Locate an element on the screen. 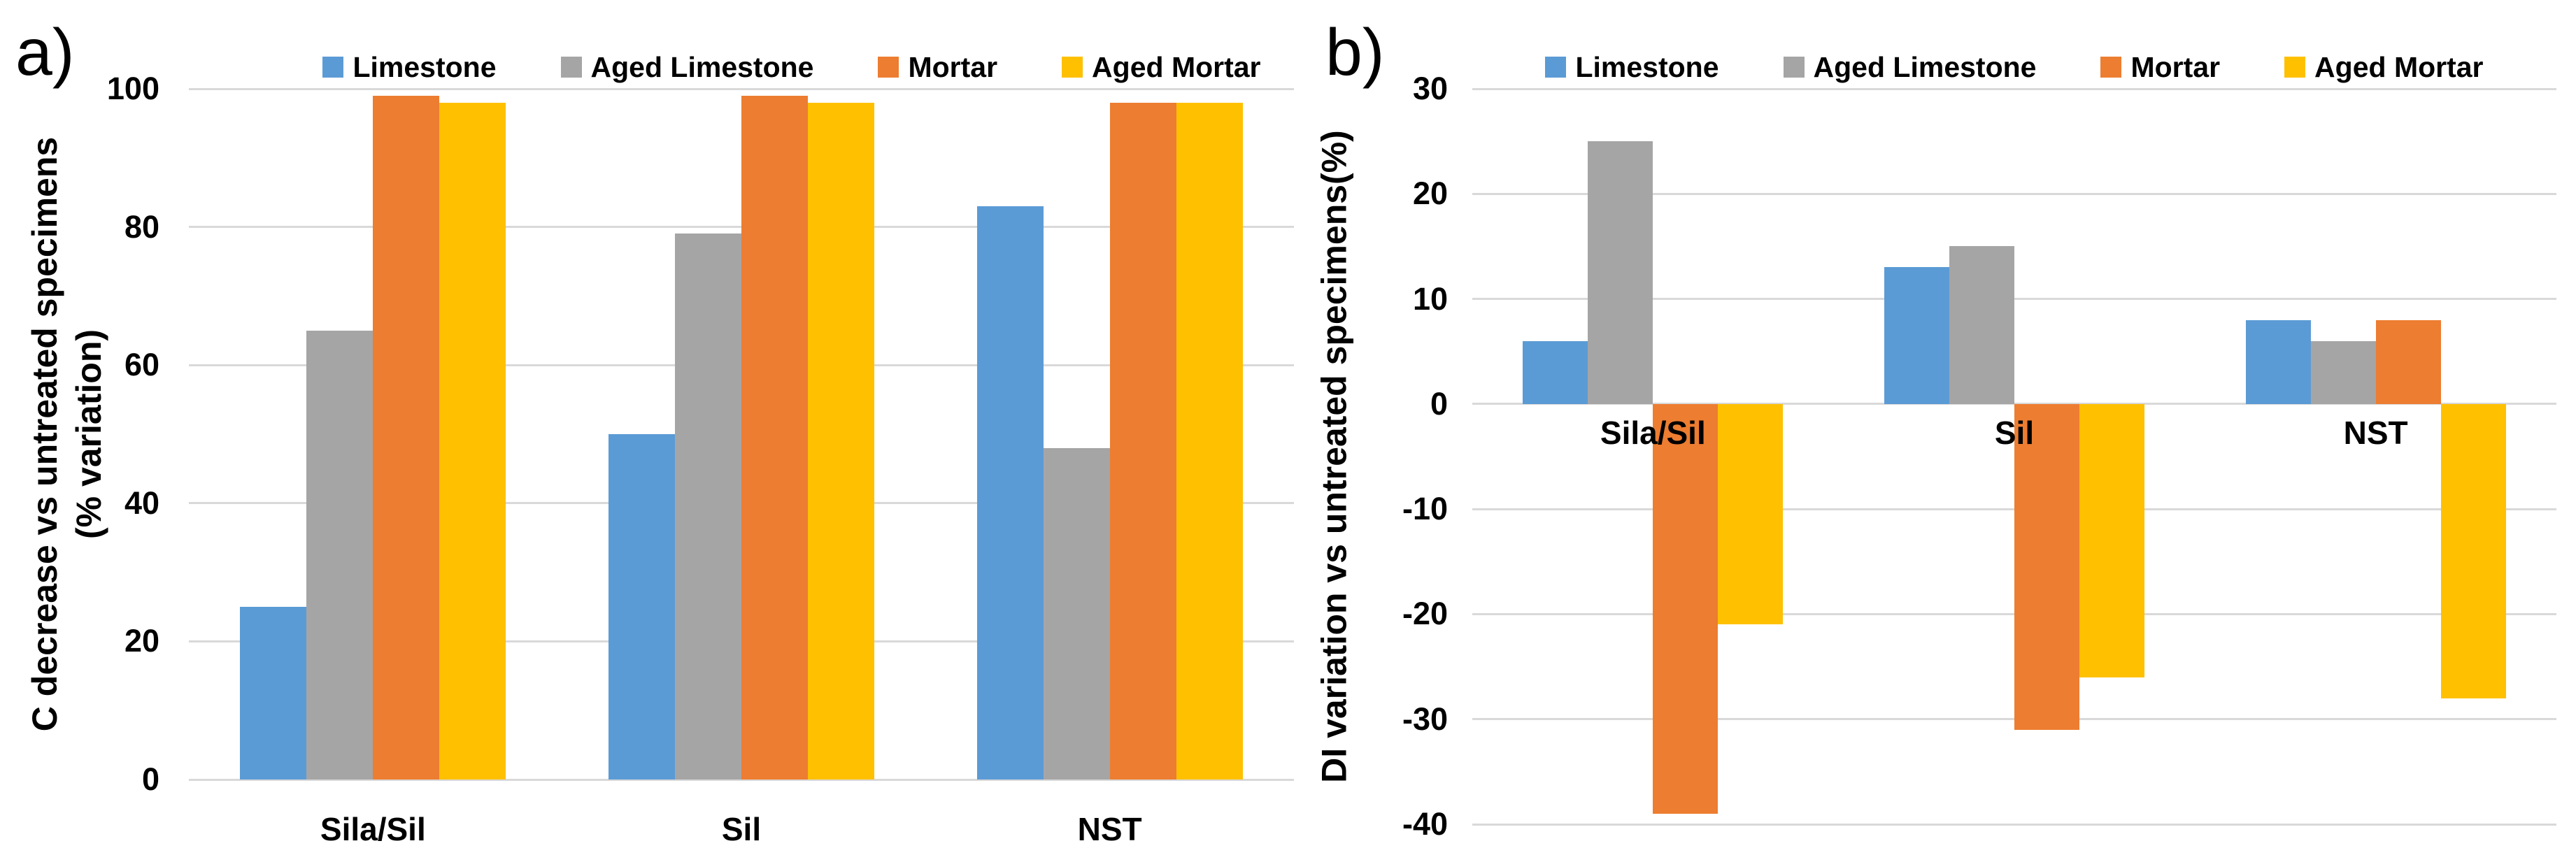 The image size is (2576, 862). y-tick-label-100: 100 is located at coordinates (132, 88).